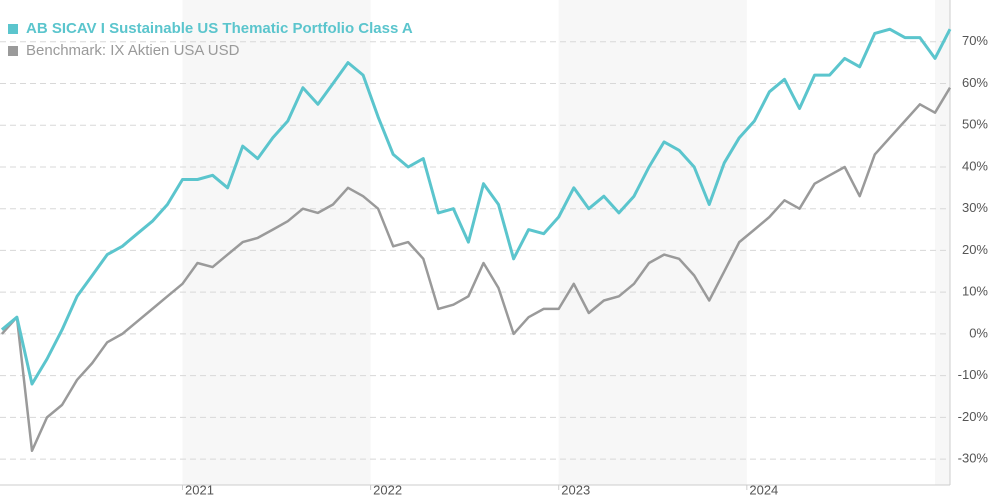 This screenshot has height=500, width=990. Describe the element at coordinates (387, 489) in the screenshot. I see `x-tick-label: 2022` at that location.